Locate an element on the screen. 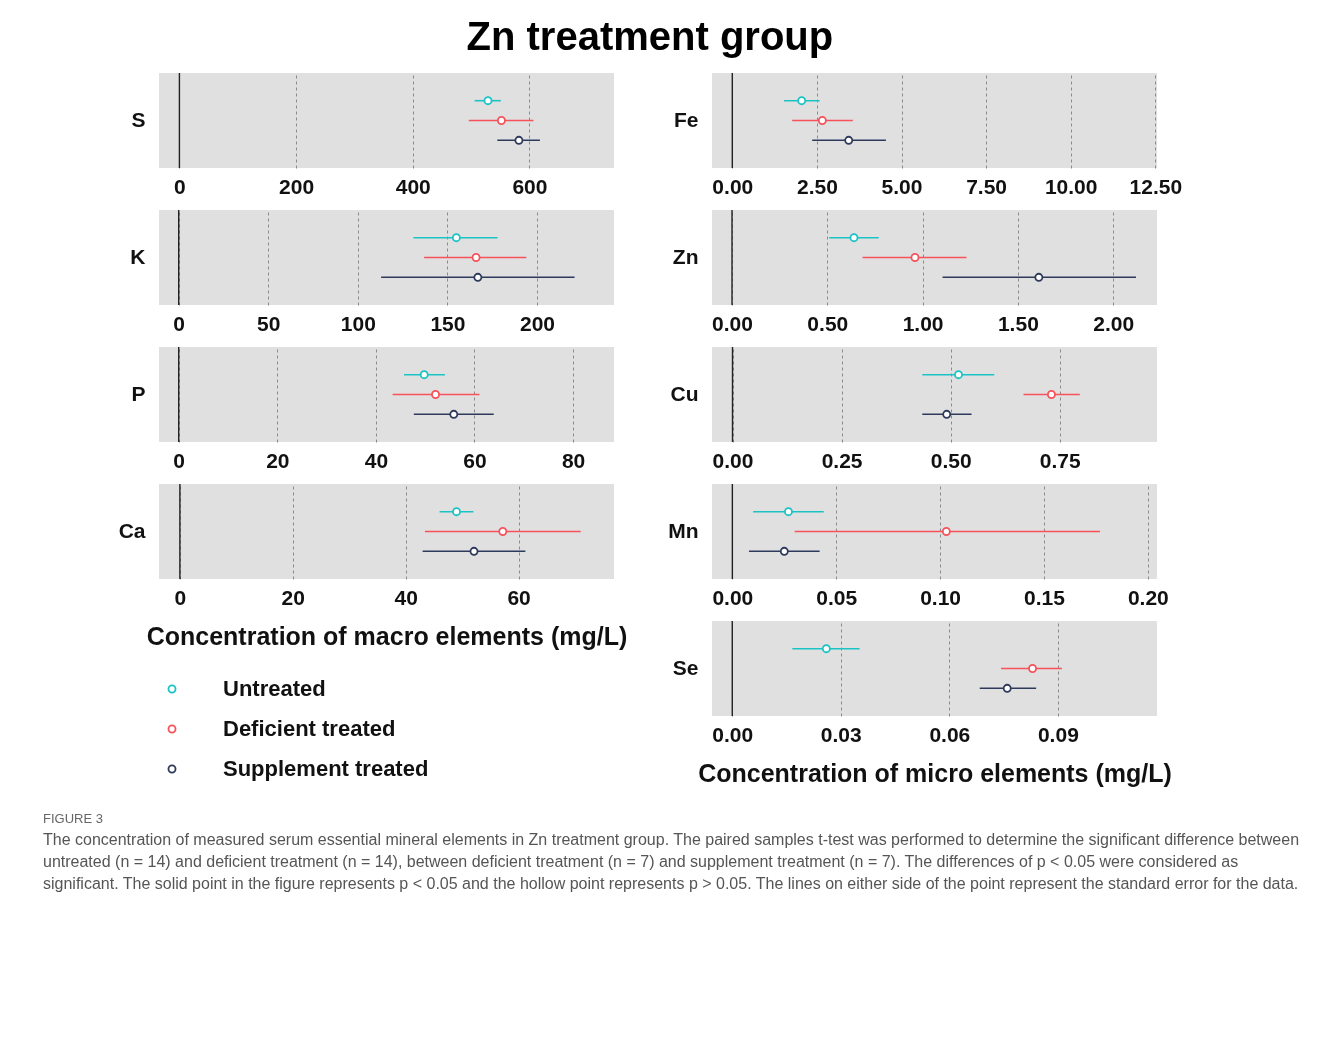 The height and width of the screenshot is (1056, 1322). x-tick-label: 2.00 is located at coordinates (1114, 323).